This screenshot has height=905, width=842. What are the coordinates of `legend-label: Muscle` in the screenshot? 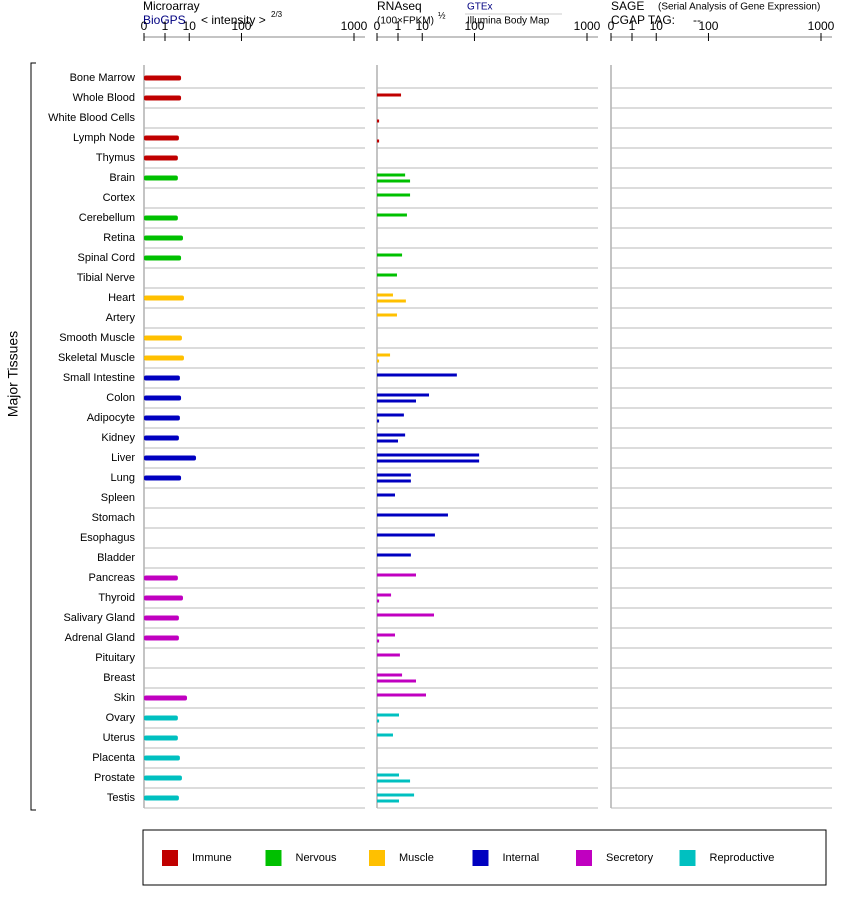 It's located at (416, 858).